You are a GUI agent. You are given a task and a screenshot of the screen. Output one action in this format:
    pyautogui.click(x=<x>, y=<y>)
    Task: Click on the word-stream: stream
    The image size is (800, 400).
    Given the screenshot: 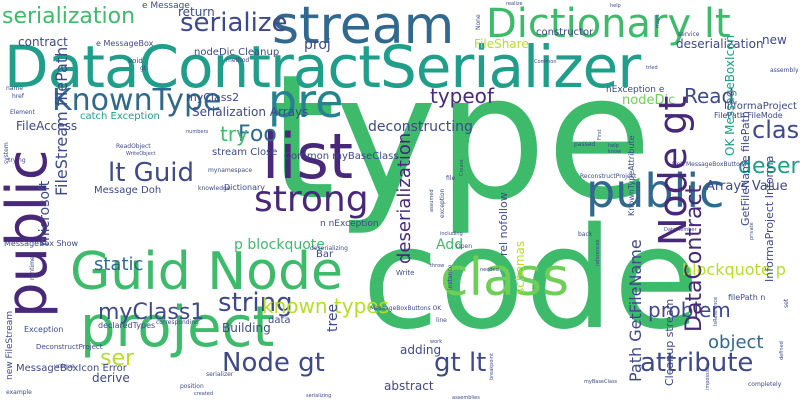 What is the action you would take?
    pyautogui.click(x=363, y=28)
    